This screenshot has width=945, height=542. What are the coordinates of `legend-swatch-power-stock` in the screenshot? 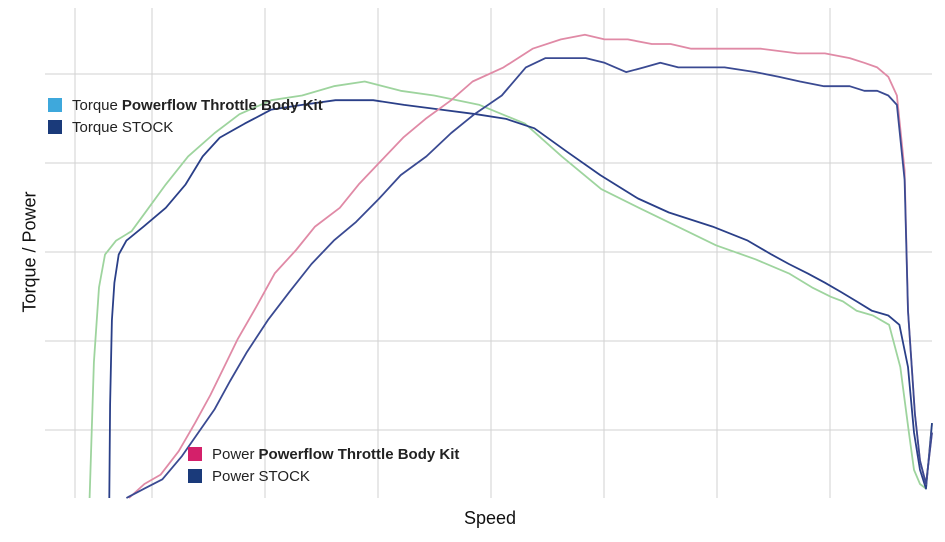 It's located at (195, 476).